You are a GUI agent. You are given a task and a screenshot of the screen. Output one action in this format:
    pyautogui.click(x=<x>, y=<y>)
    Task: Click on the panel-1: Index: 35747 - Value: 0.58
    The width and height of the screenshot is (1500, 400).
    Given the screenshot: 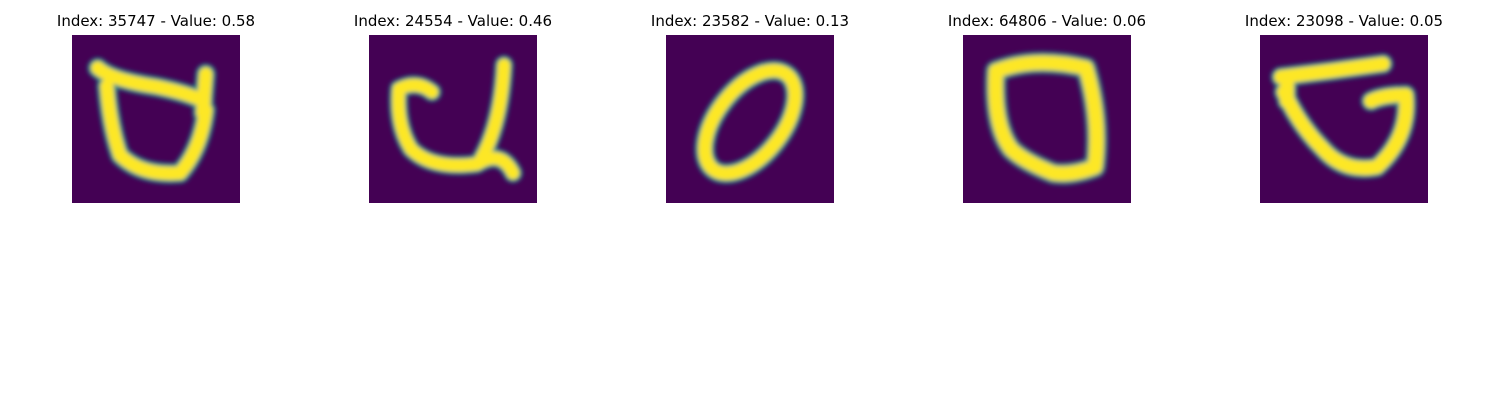 What is the action you would take?
    pyautogui.click(x=156, y=107)
    